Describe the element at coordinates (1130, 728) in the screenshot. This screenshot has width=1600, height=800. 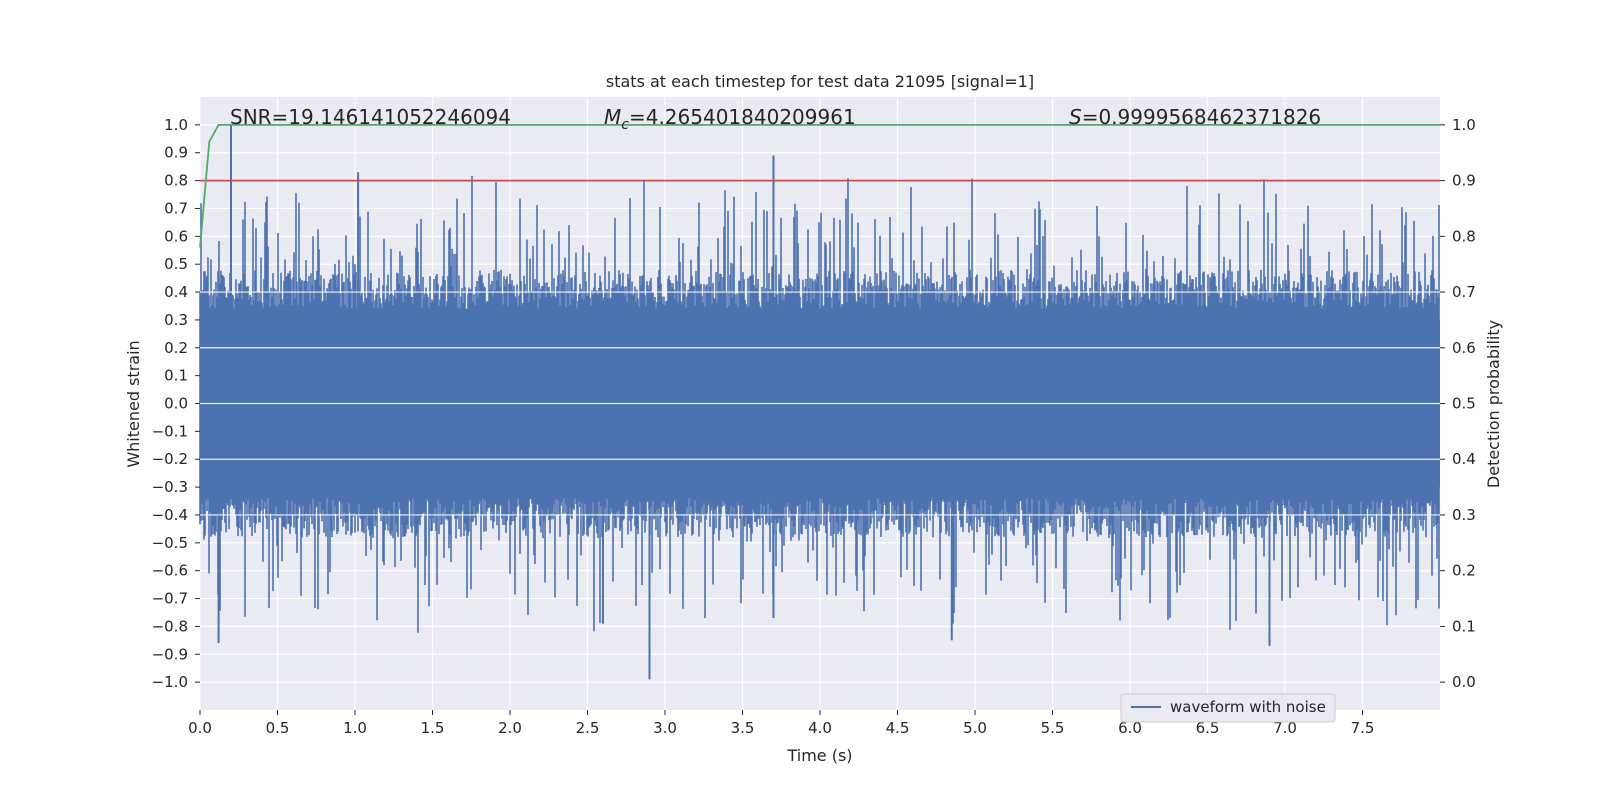
I see `x-tick-label: 6.0` at that location.